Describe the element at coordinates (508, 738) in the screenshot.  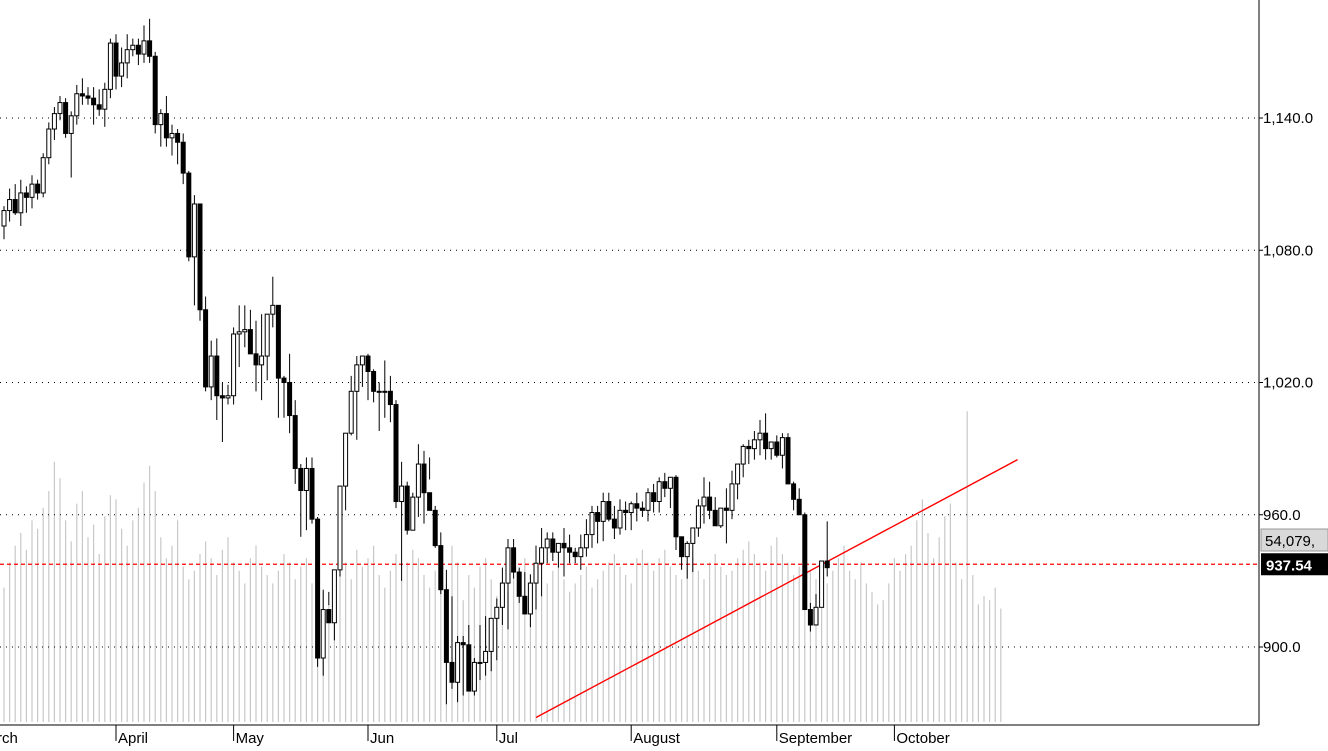
I see `x-month-label: Jul` at that location.